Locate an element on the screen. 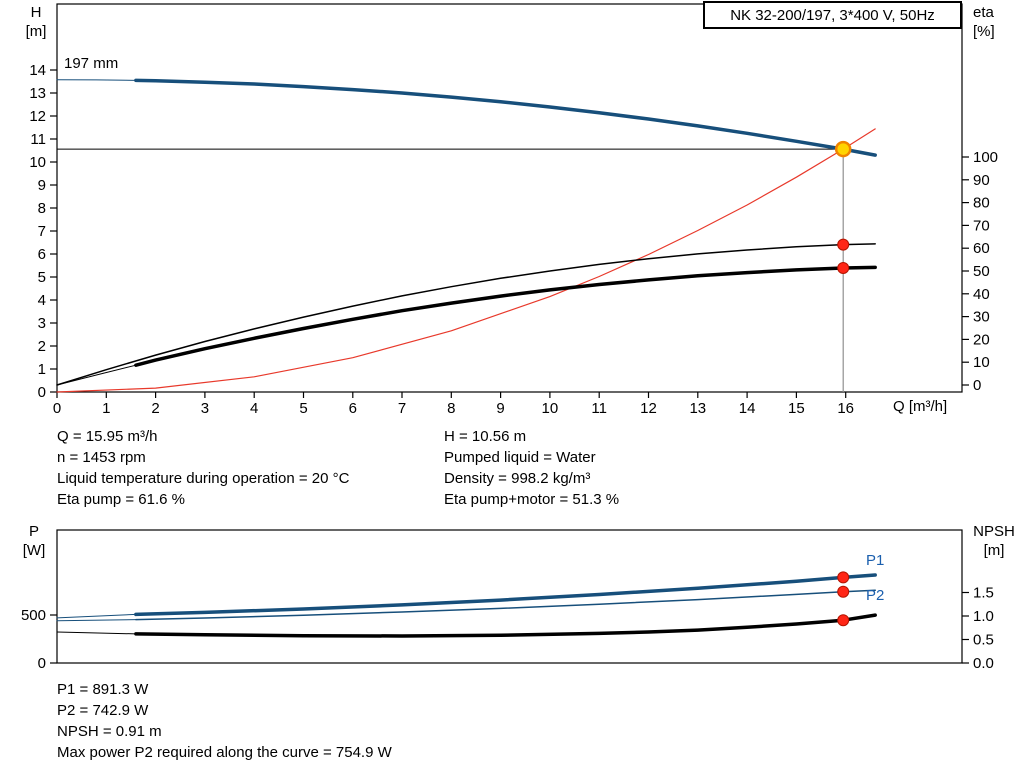  eta-tick-label: 90 is located at coordinates (981, 180).